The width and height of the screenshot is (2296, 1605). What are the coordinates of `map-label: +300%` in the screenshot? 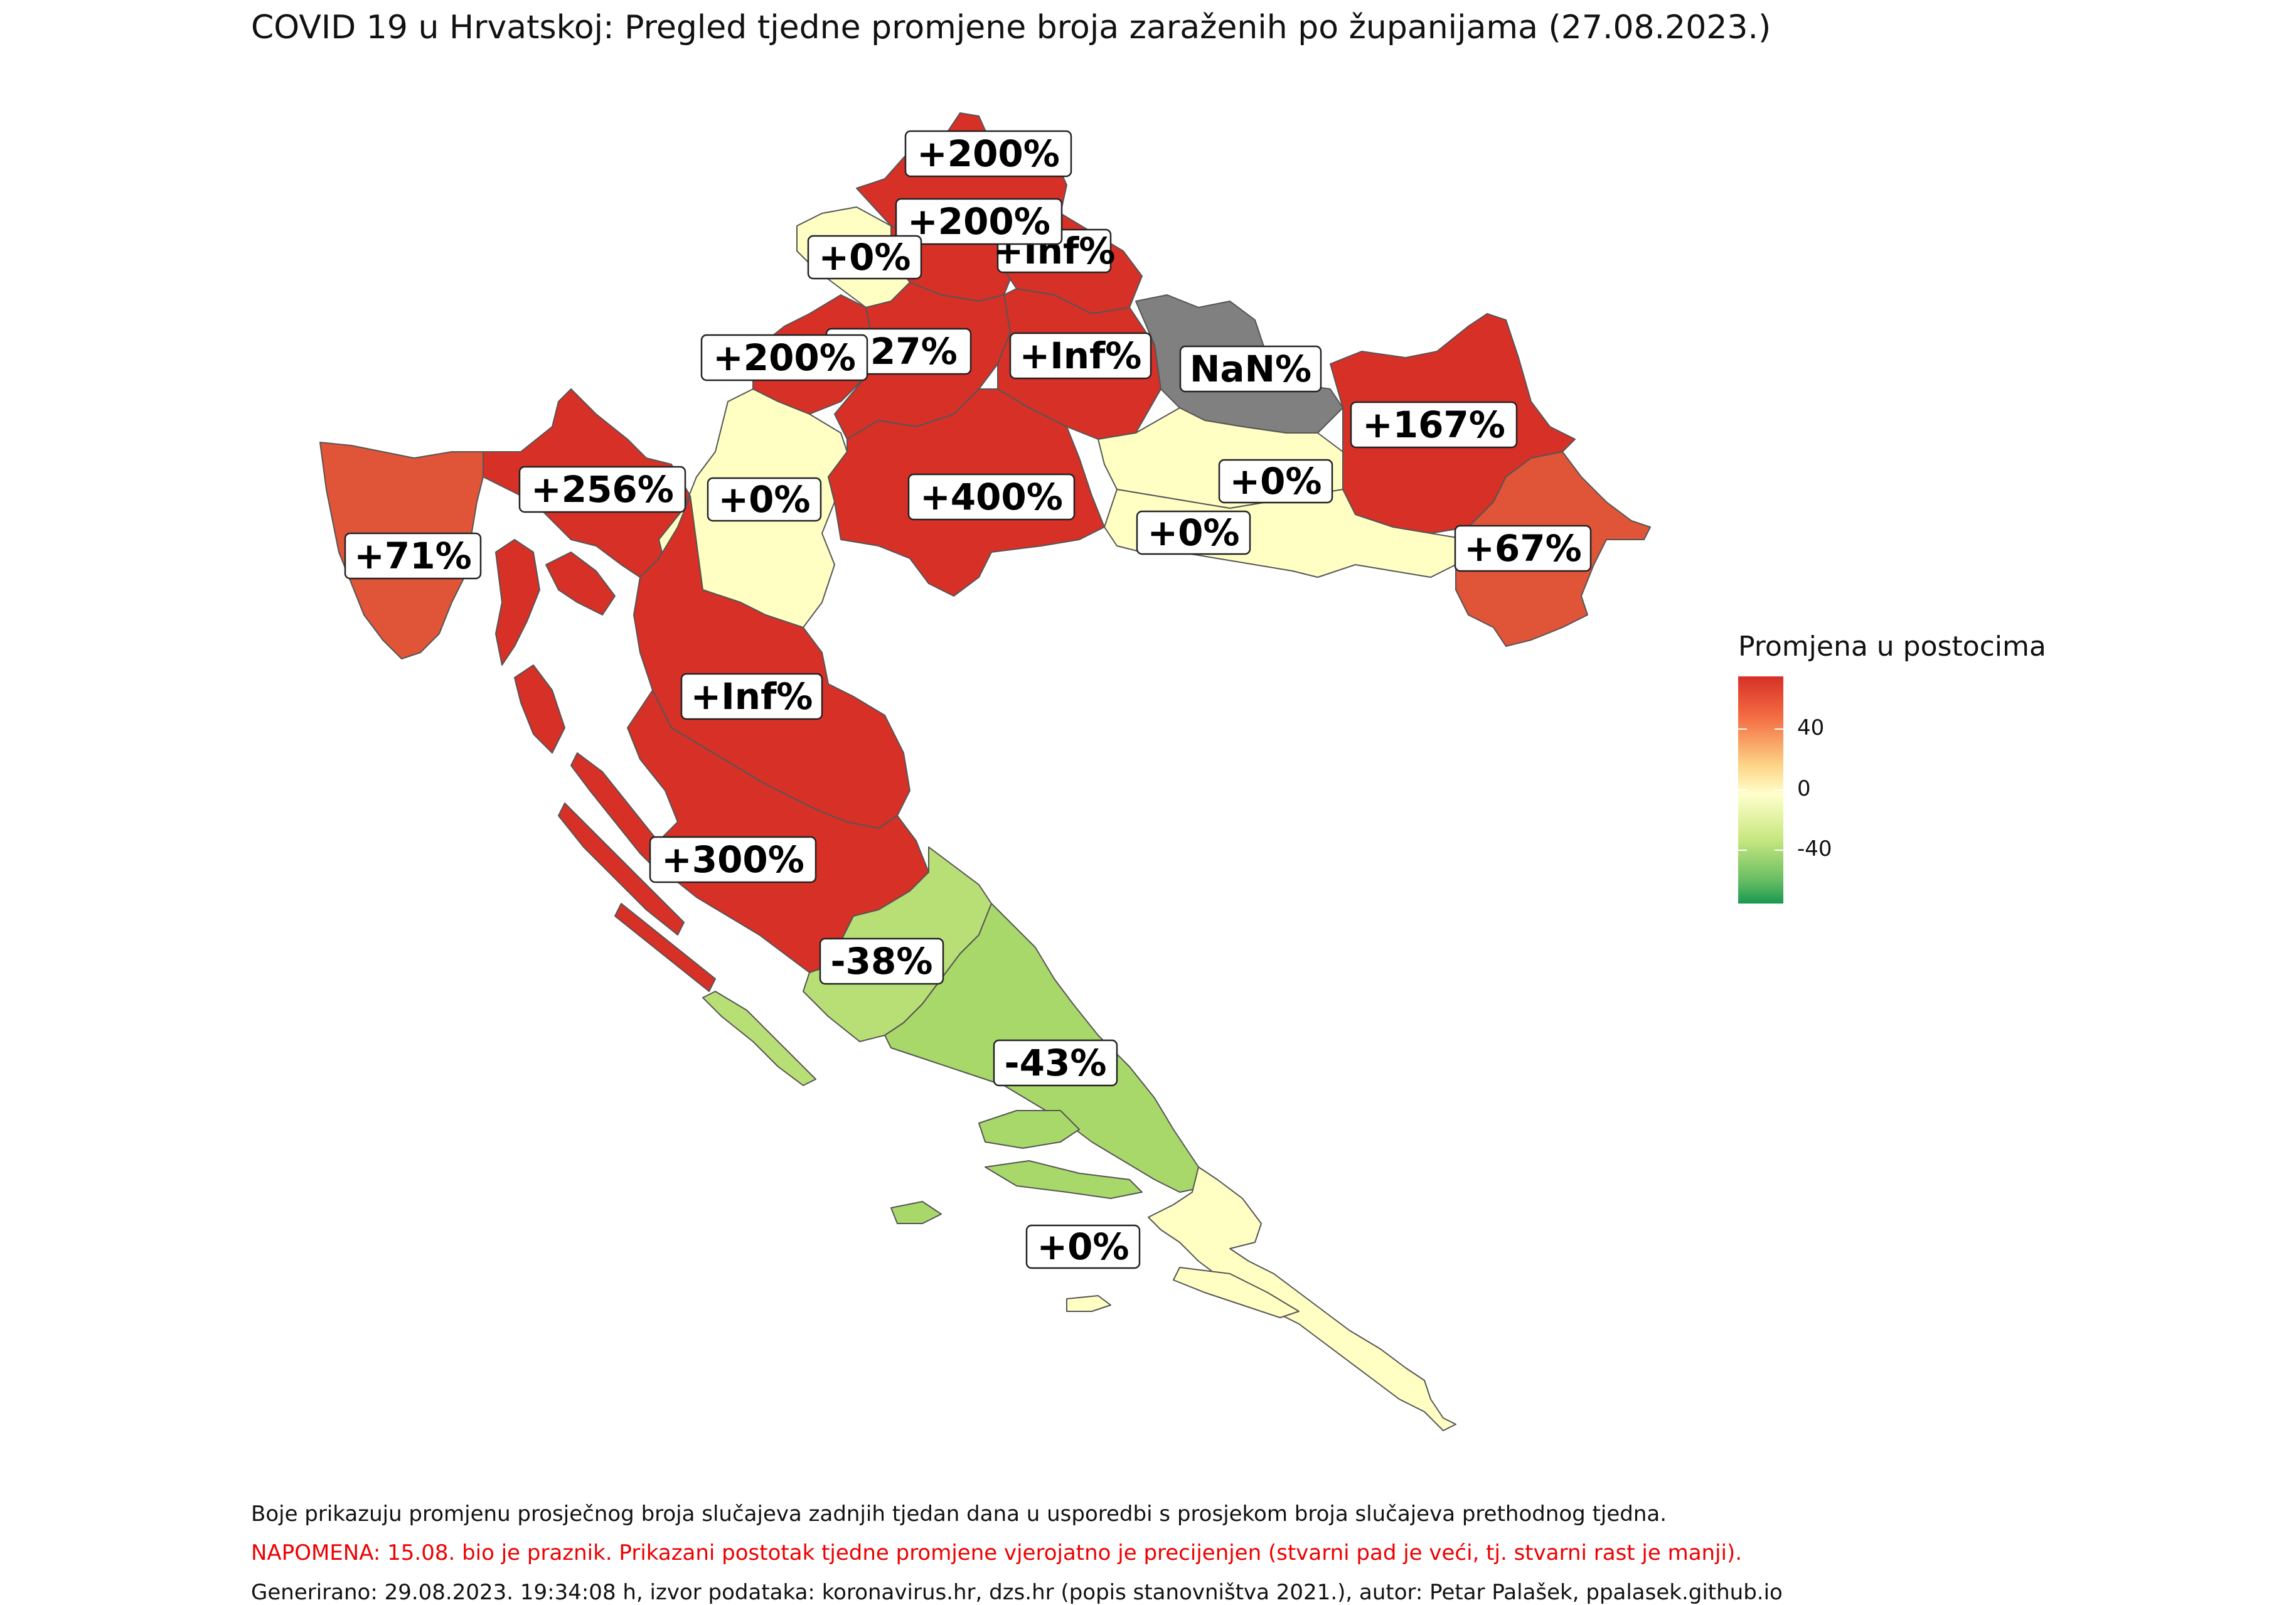 It's located at (733, 860).